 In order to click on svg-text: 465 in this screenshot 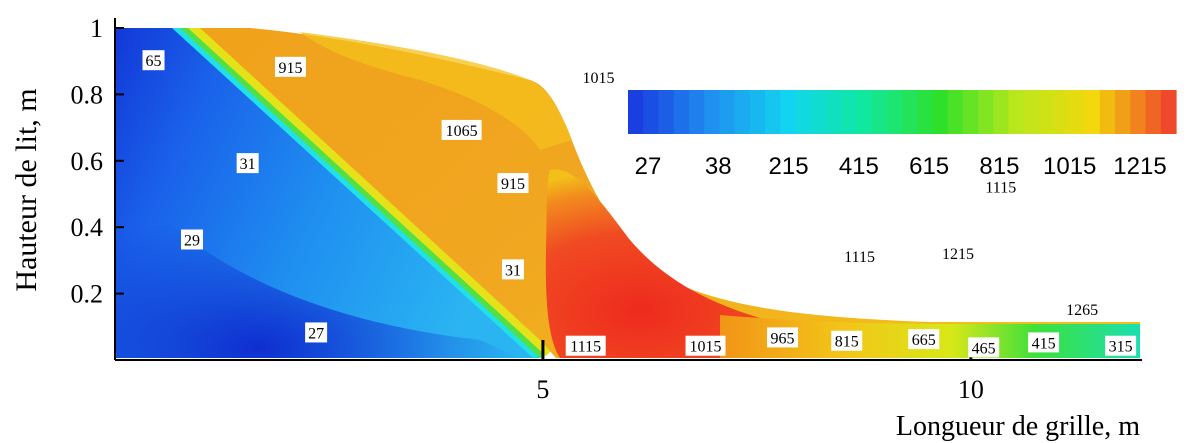, I will do `click(984, 348)`.